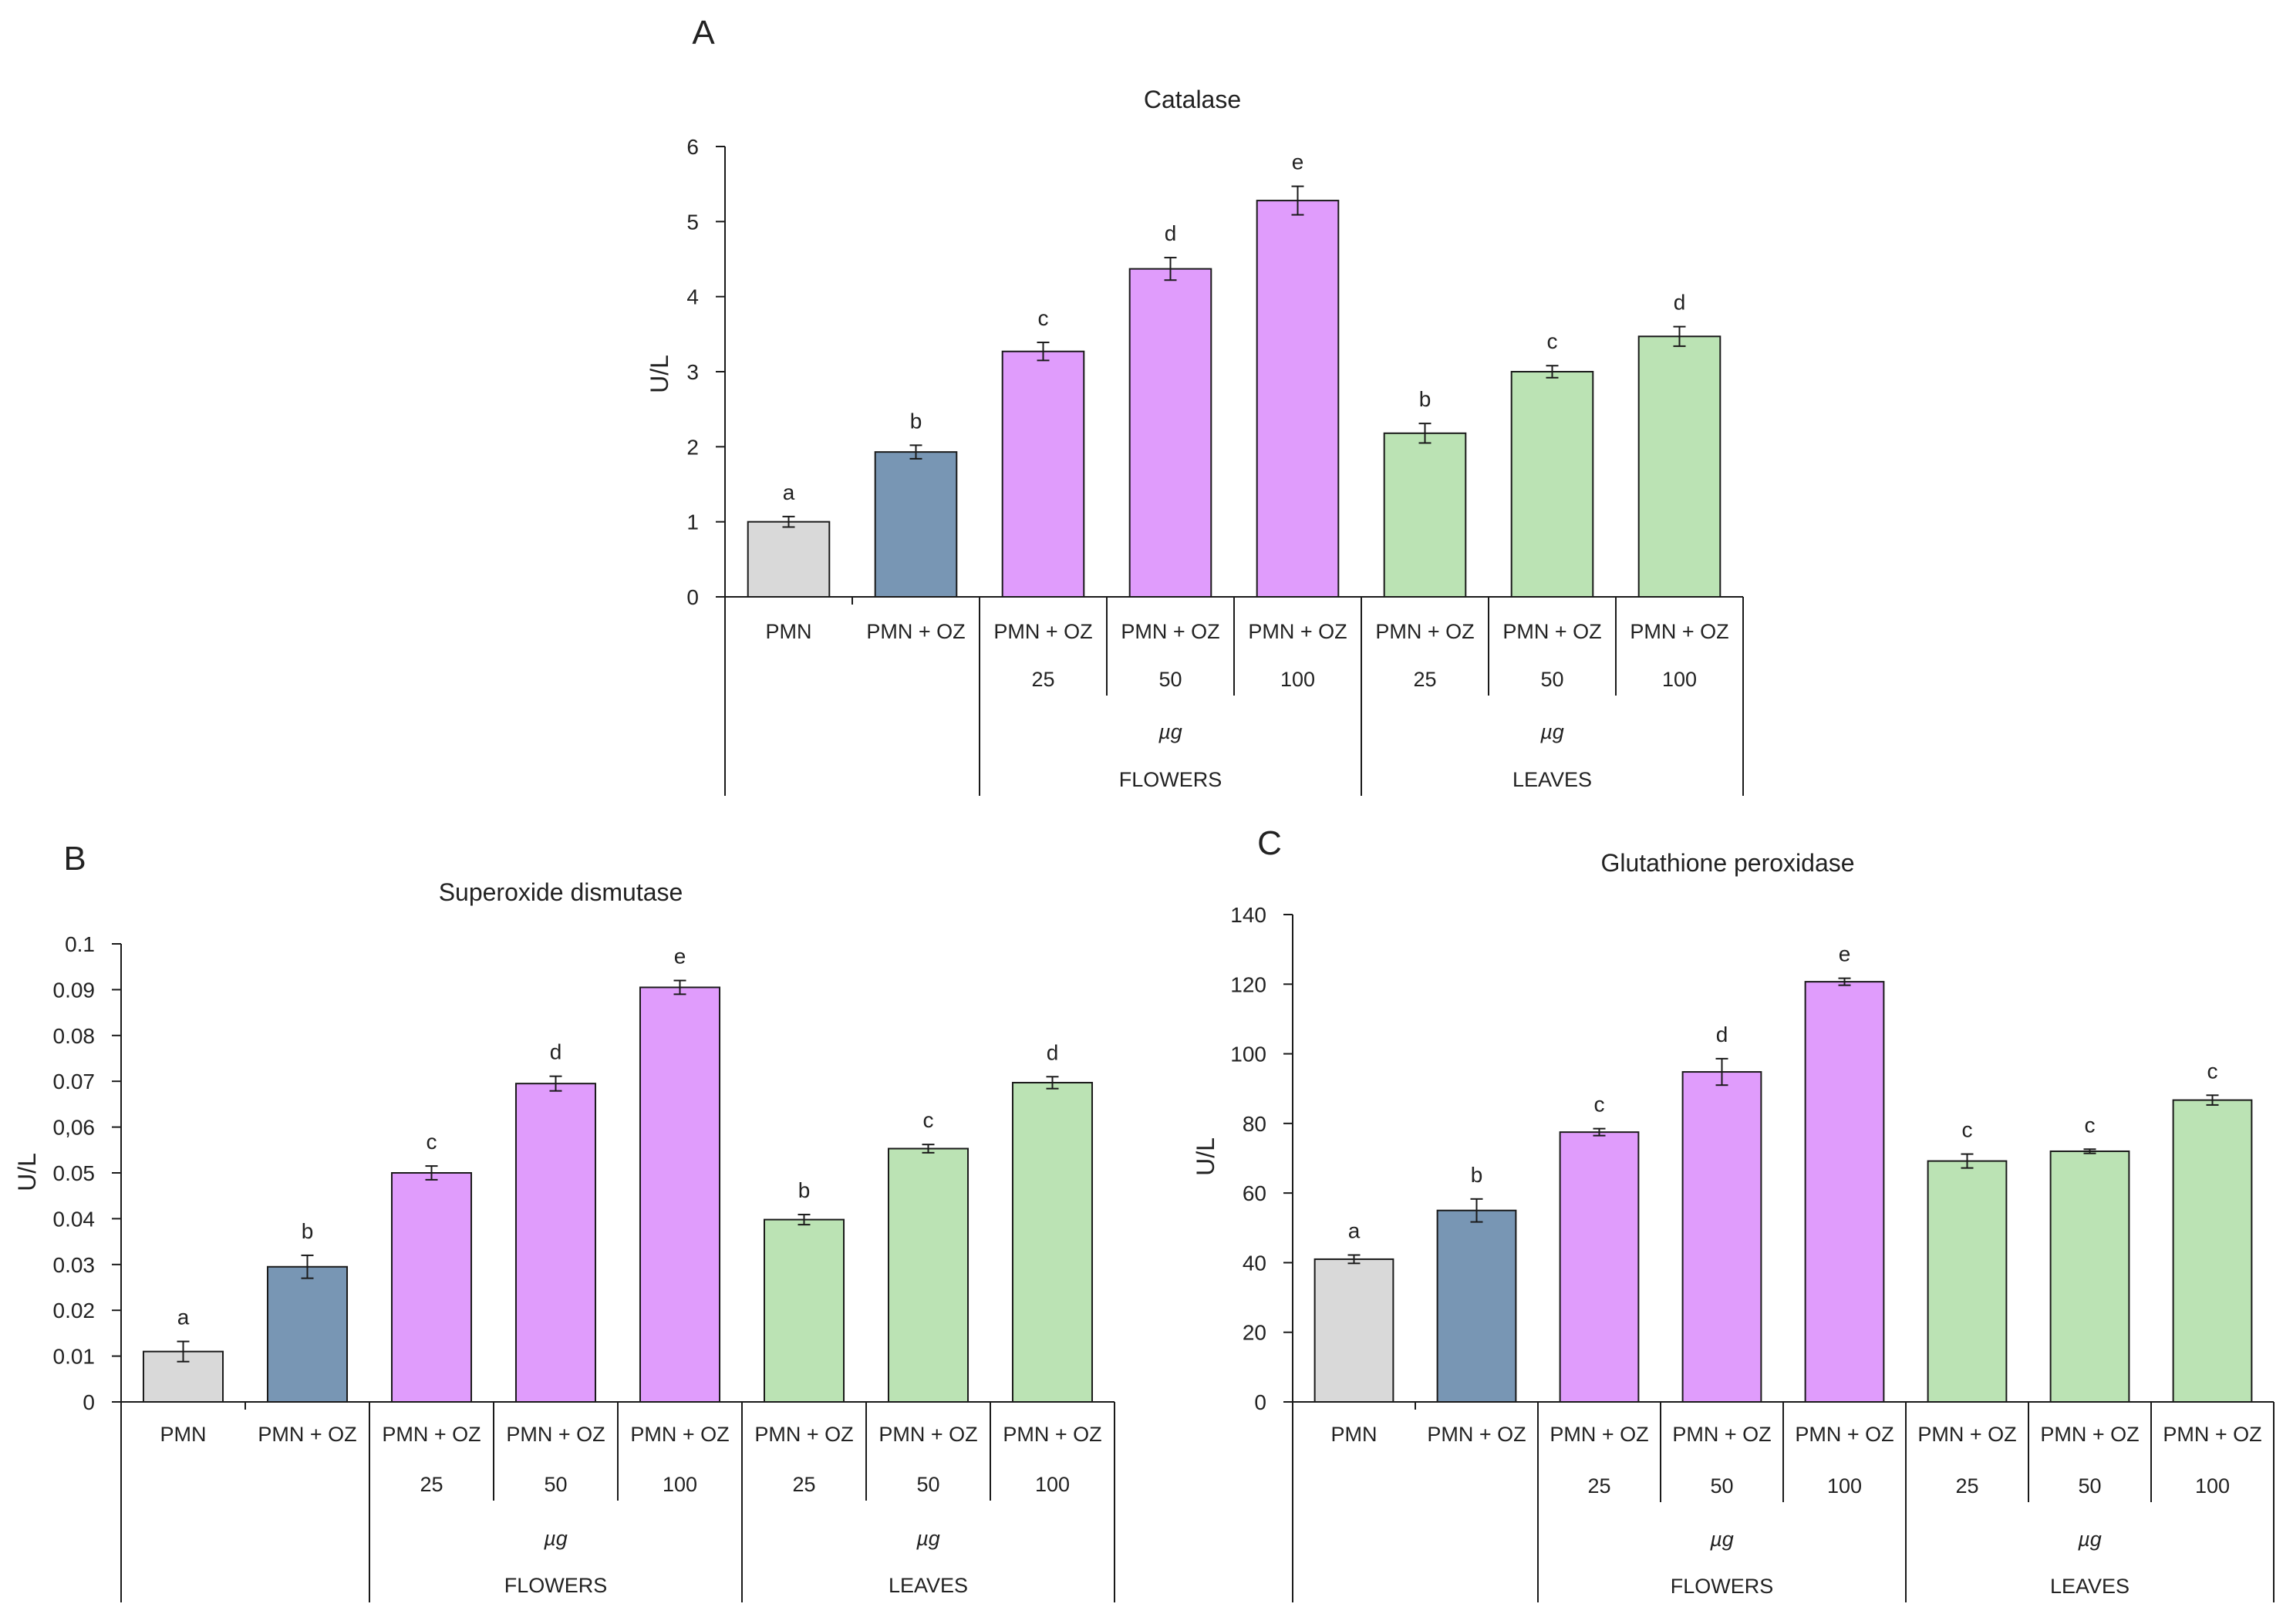 Image resolution: width=2283 pixels, height=1624 pixels. I want to click on y-tick-label: 2, so click(693, 447).